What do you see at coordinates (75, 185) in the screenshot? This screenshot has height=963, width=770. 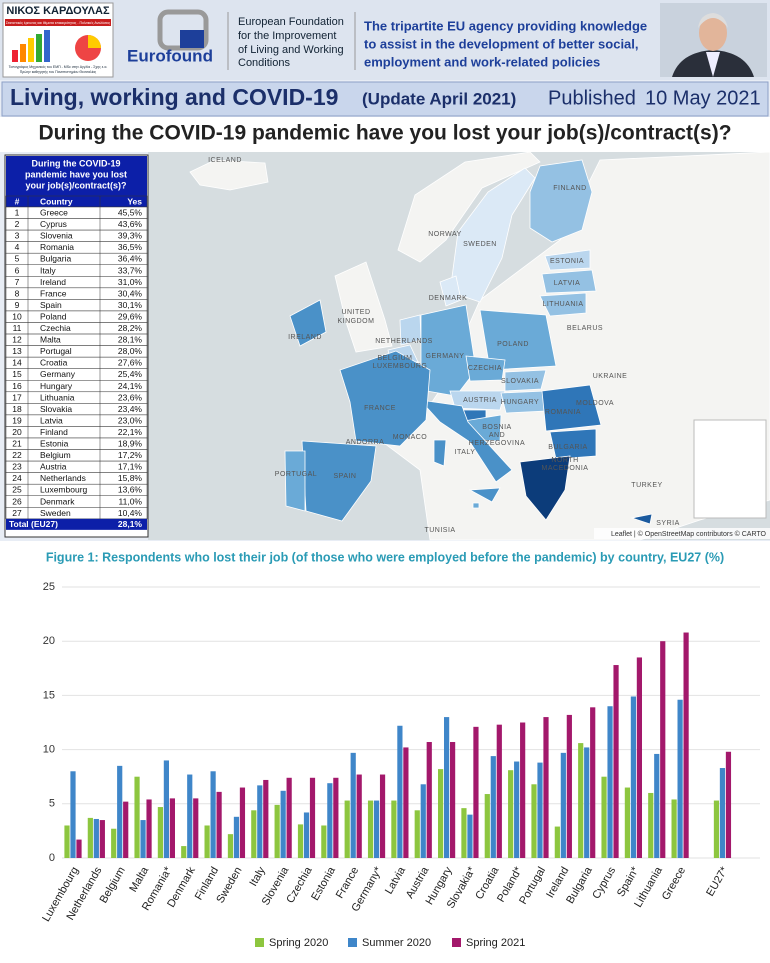 I see `table-title: your job(s)/contract(s)?` at bounding box center [75, 185].